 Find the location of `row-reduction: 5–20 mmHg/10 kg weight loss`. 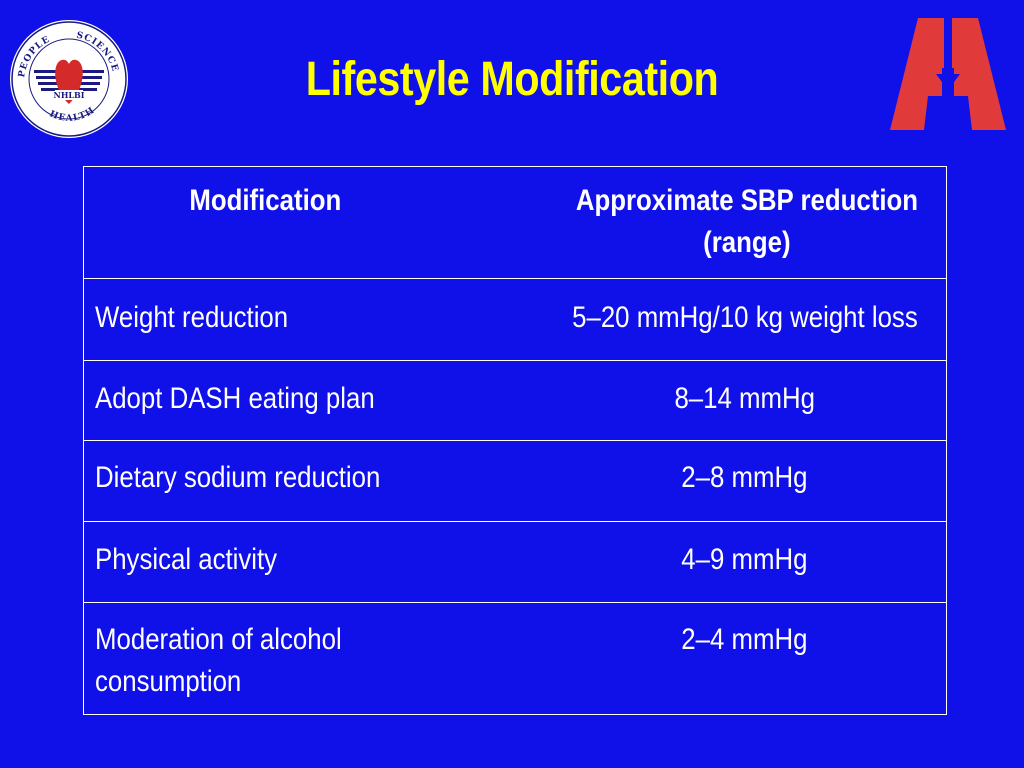

row-reduction: 5–20 mmHg/10 kg weight loss is located at coordinates (744, 317).